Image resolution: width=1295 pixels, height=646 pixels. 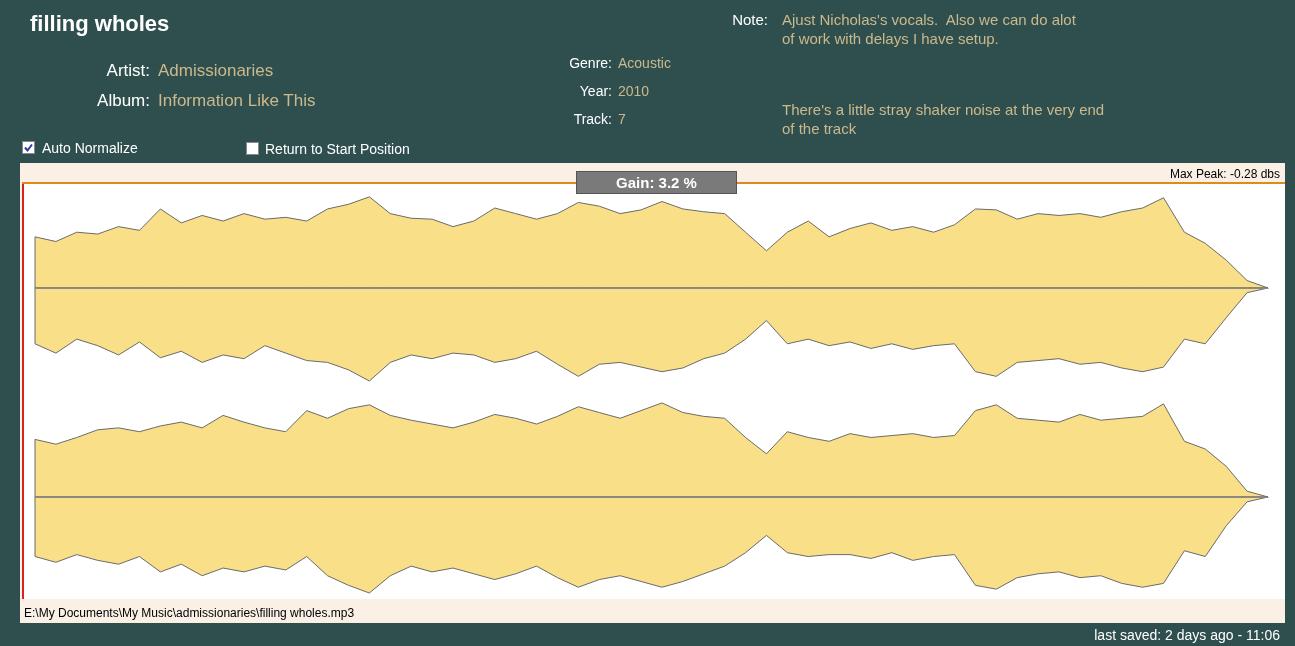 What do you see at coordinates (929, 29) in the screenshot?
I see `text: Ajust Nicholas's vocals. Also we can do alot of work with delays I have setup.` at bounding box center [929, 29].